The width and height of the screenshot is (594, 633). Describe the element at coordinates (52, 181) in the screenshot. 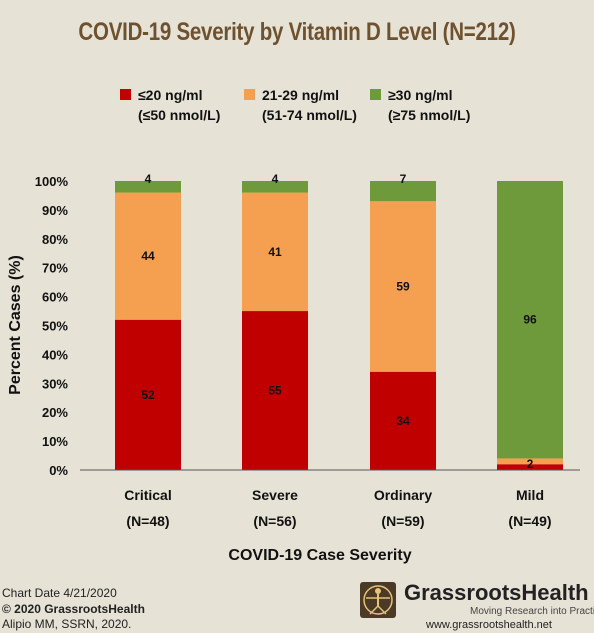

I see `y-tick-label: 100%` at that location.